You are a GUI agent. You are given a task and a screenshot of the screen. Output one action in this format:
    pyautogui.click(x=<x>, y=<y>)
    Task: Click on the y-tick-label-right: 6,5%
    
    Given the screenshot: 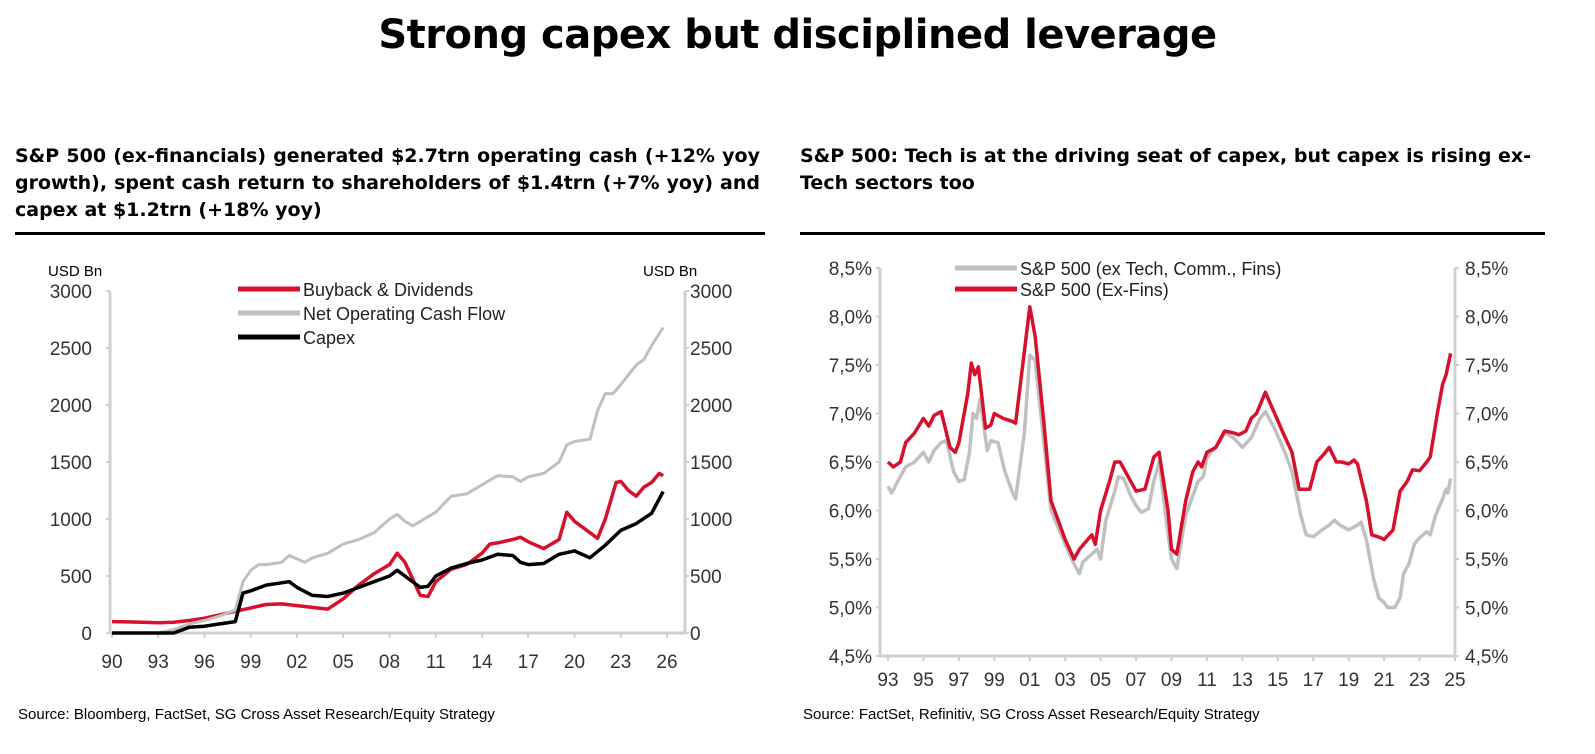 What is the action you would take?
    pyautogui.click(x=1486, y=463)
    